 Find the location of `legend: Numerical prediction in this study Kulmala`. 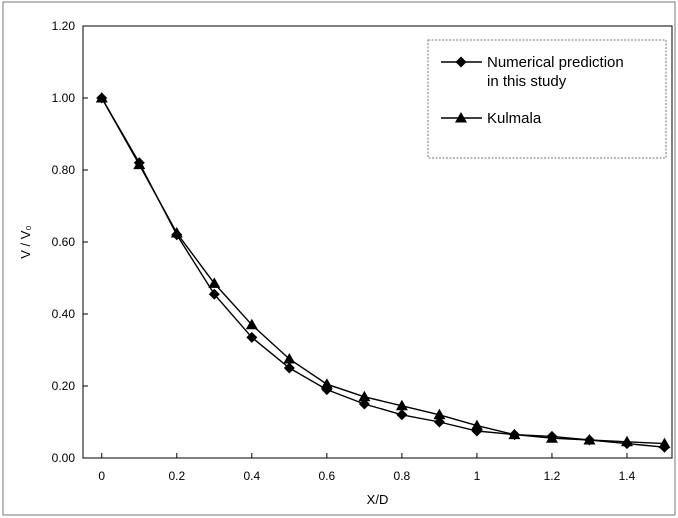

legend: Numerical prediction in this study Kulmala is located at coordinates (547, 99).